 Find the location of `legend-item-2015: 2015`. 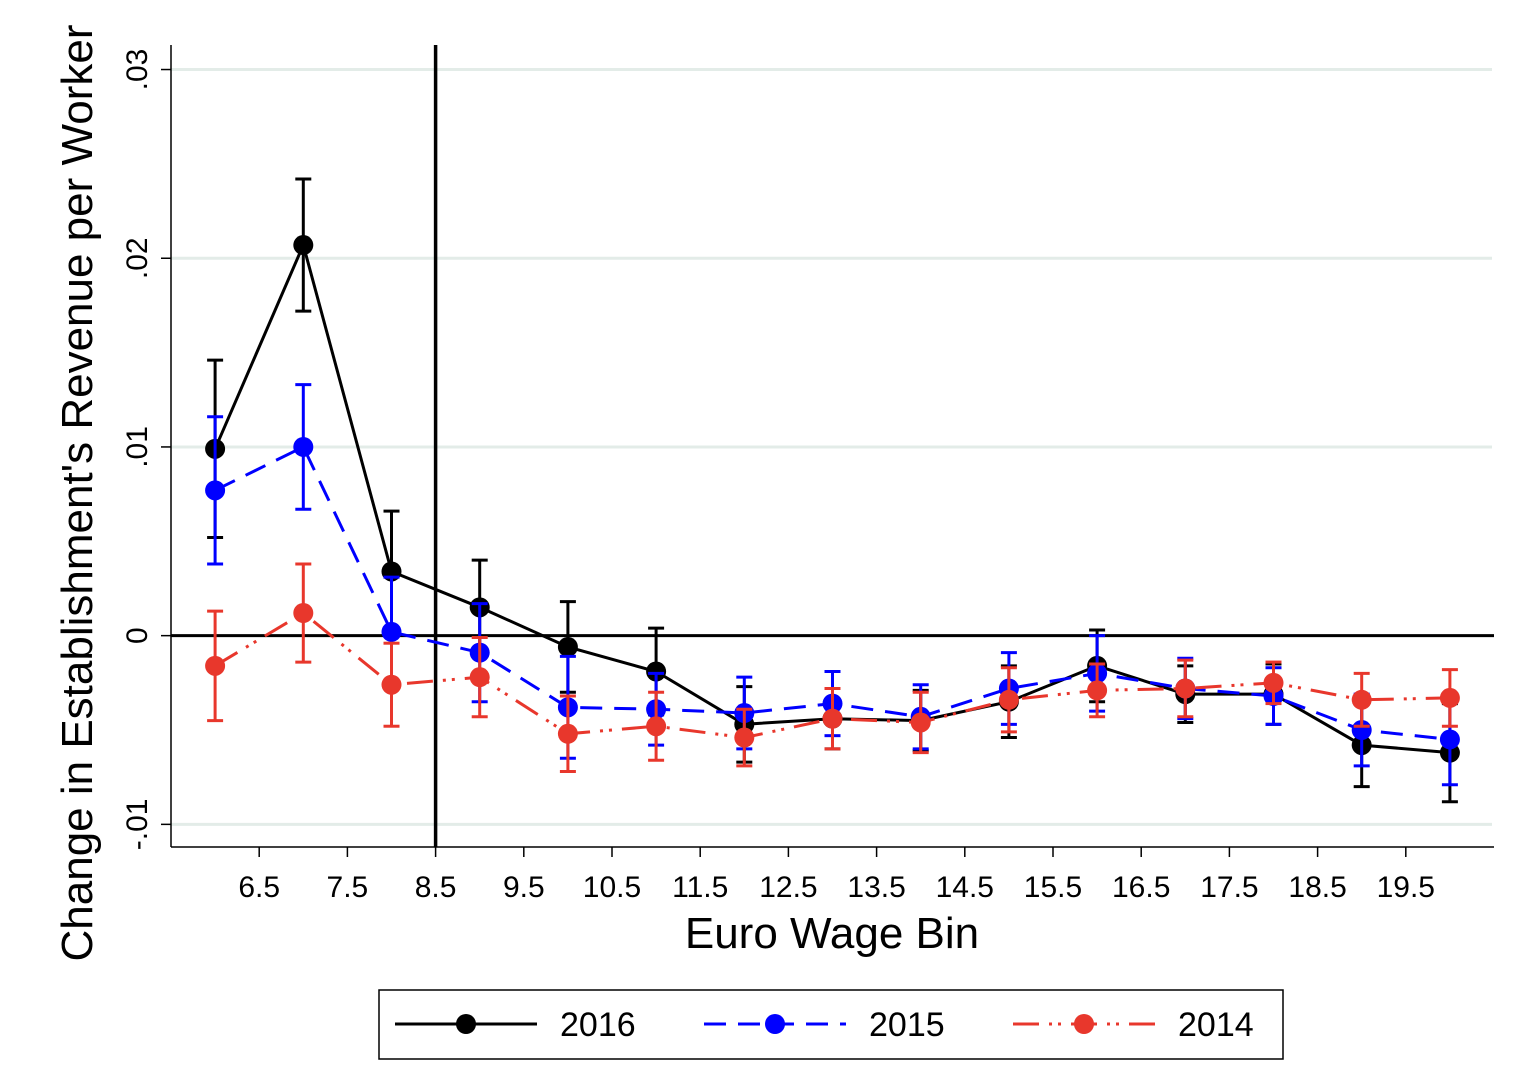

legend-item-2015: 2015 is located at coordinates (824, 1025).